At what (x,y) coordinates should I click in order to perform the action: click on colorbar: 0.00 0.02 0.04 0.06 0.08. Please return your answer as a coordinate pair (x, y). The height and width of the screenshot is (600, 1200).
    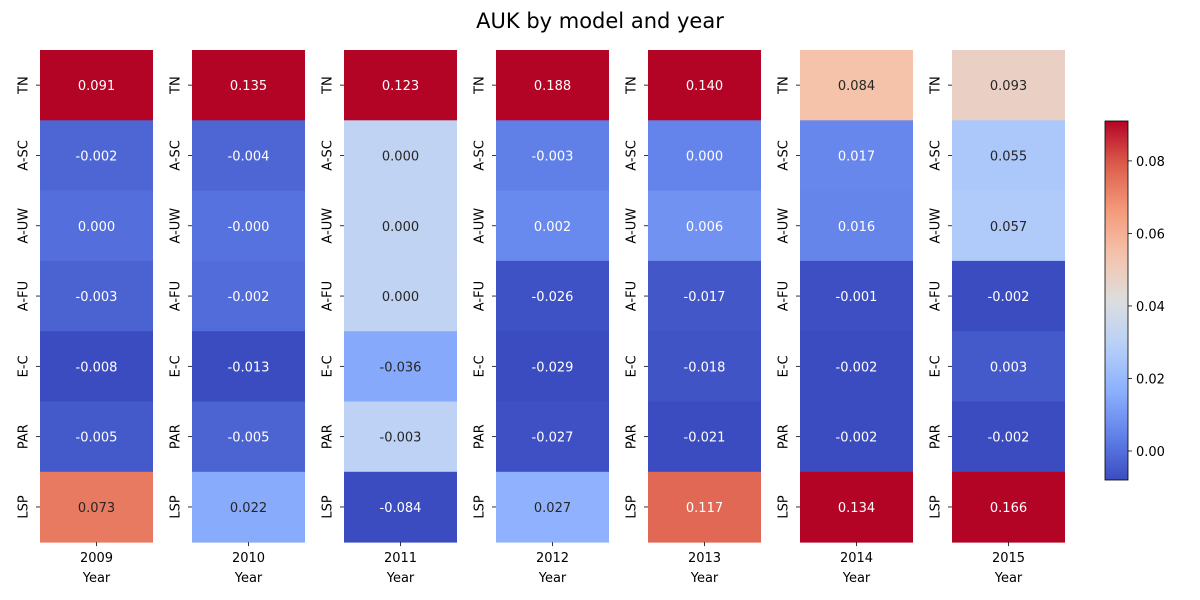
    Looking at the image, I should click on (1134, 300).